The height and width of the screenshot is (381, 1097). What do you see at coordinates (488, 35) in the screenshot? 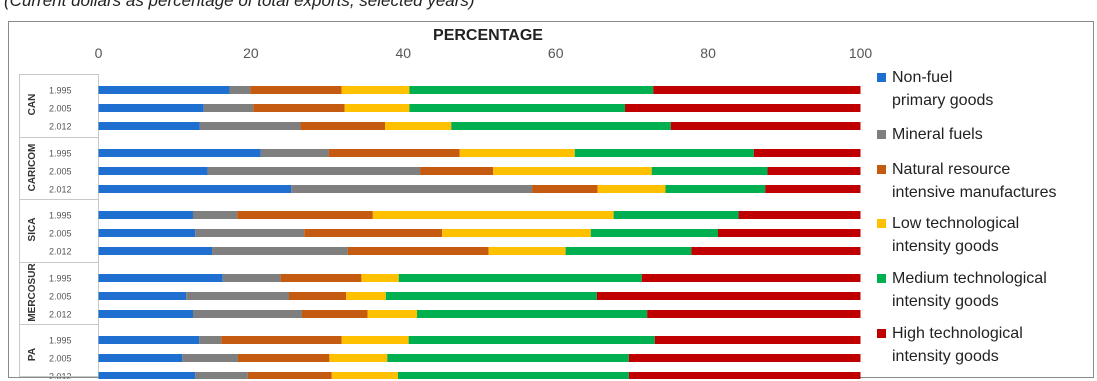
I see `chart-title: PERCENTAGE` at bounding box center [488, 35].